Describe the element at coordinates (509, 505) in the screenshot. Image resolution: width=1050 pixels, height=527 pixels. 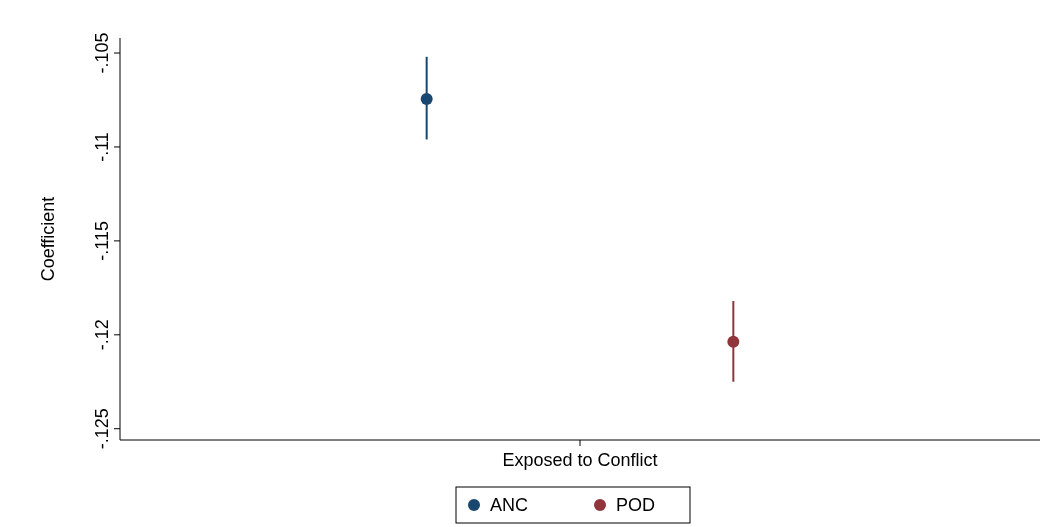
I see `legend-label: ANC` at that location.